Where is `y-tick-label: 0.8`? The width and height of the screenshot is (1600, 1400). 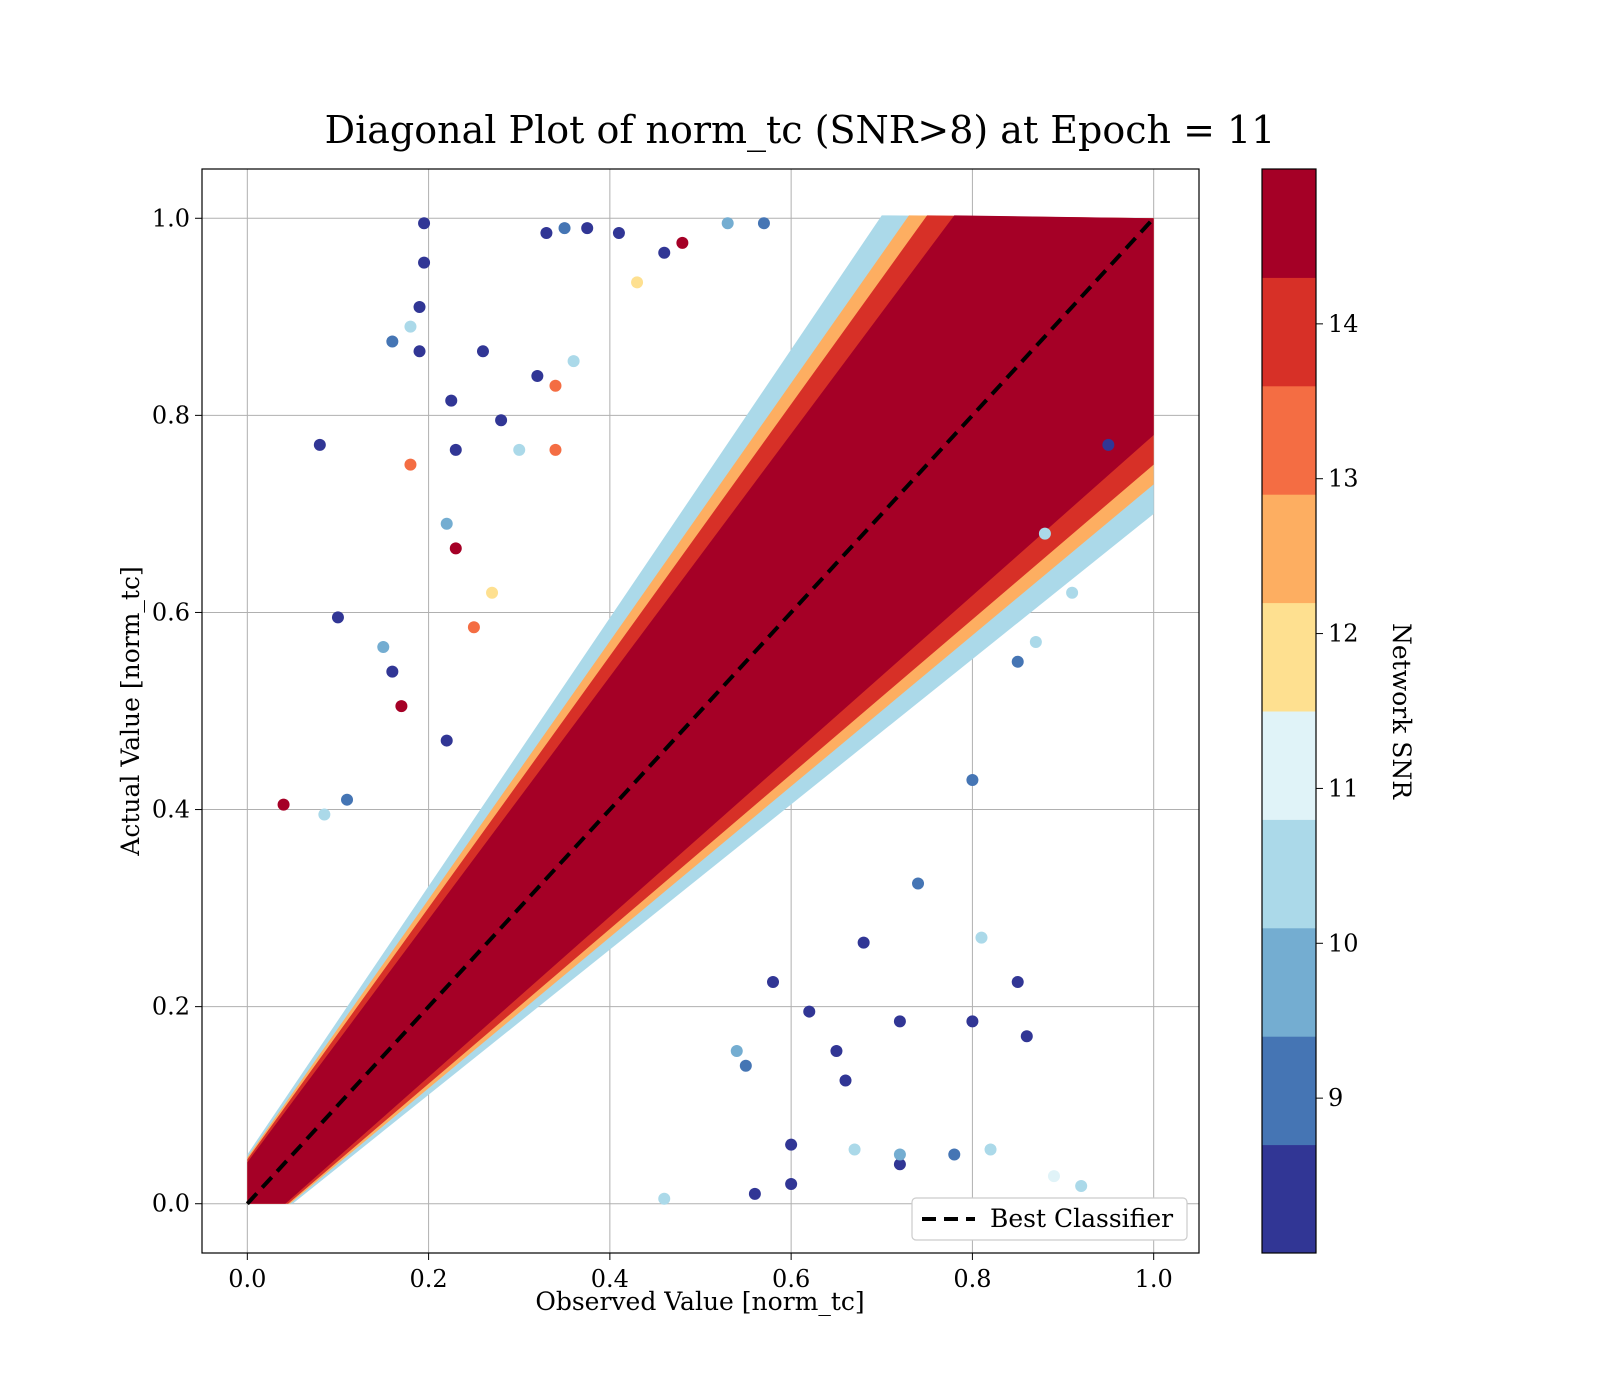
y-tick-label: 0.8 is located at coordinates (171, 415).